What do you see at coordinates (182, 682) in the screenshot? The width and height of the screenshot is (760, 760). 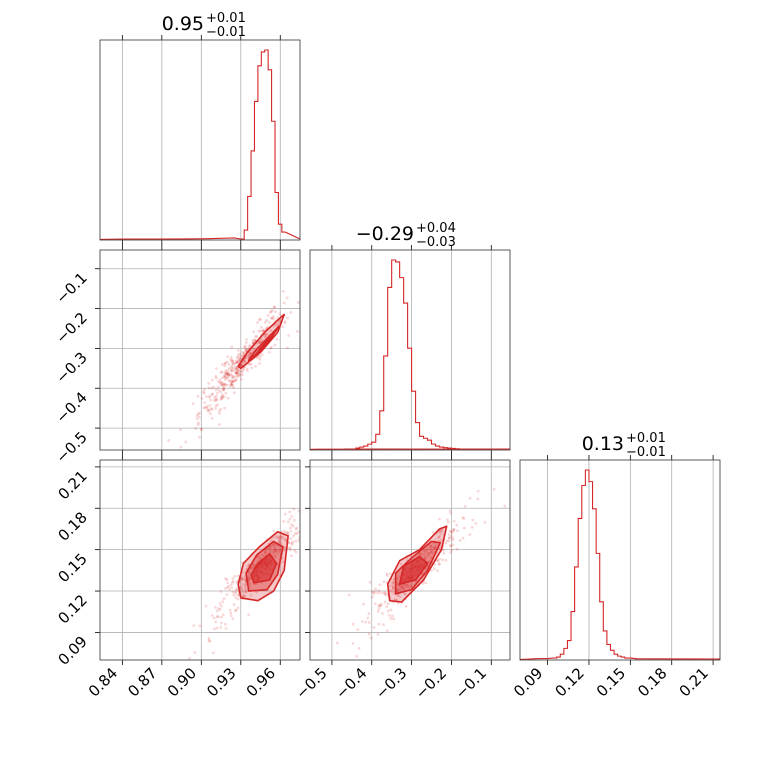 I see `x-tick-label: 0.90` at bounding box center [182, 682].